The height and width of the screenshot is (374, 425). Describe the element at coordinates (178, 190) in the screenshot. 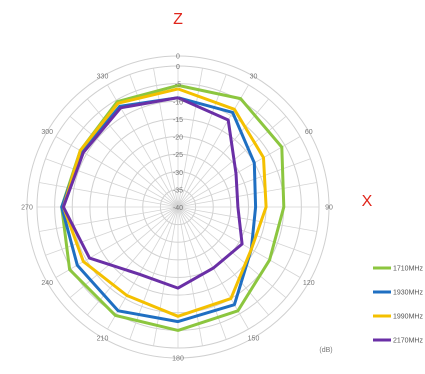

I see `radial-tick-label: -35` at that location.